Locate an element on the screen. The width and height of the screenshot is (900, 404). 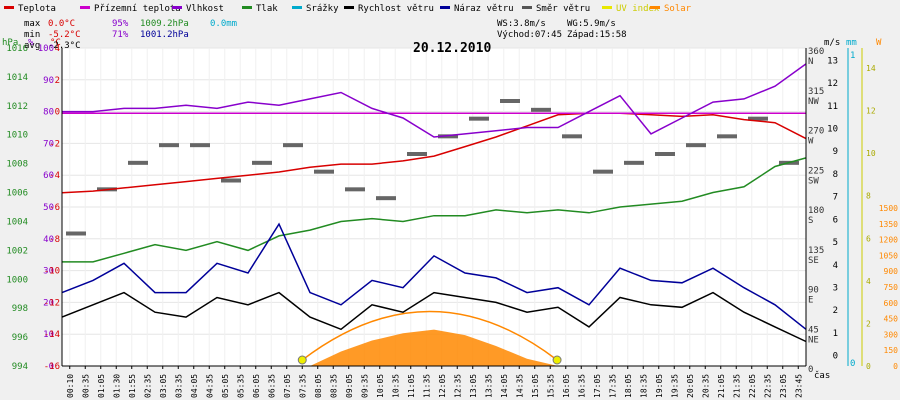
y-tick-label: 10 is located at coordinates (48, 335).